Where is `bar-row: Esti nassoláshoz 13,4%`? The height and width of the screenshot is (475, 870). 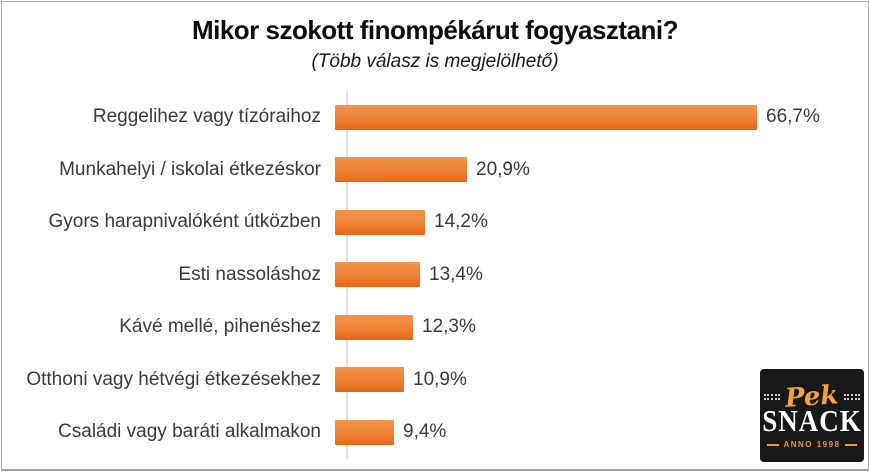 bar-row: Esti nassoláshoz 13,4% is located at coordinates (436, 275).